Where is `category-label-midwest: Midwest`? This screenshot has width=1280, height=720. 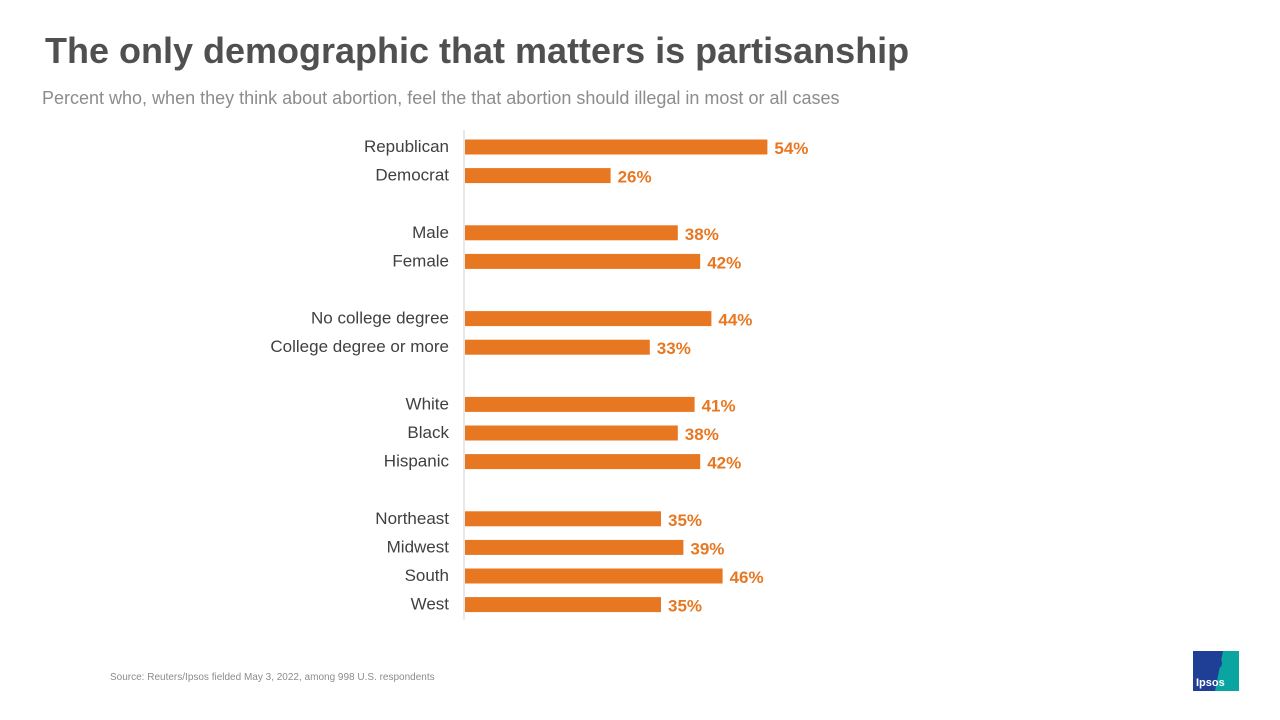 category-label-midwest: Midwest is located at coordinates (418, 546).